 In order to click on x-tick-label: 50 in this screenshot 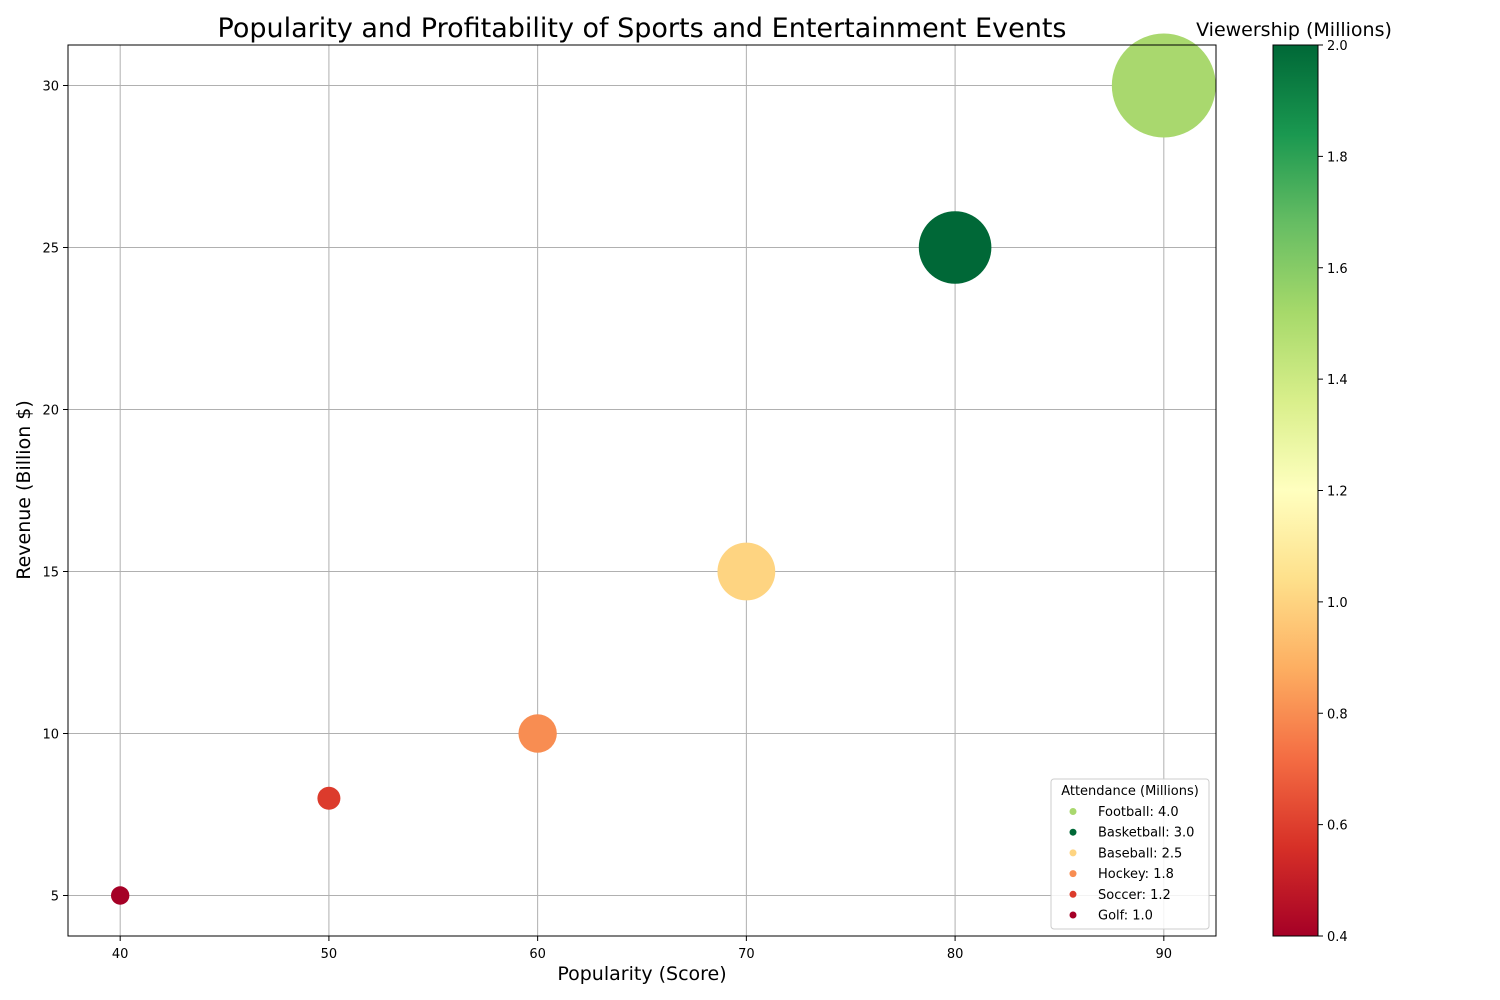, I will do `click(329, 954)`.